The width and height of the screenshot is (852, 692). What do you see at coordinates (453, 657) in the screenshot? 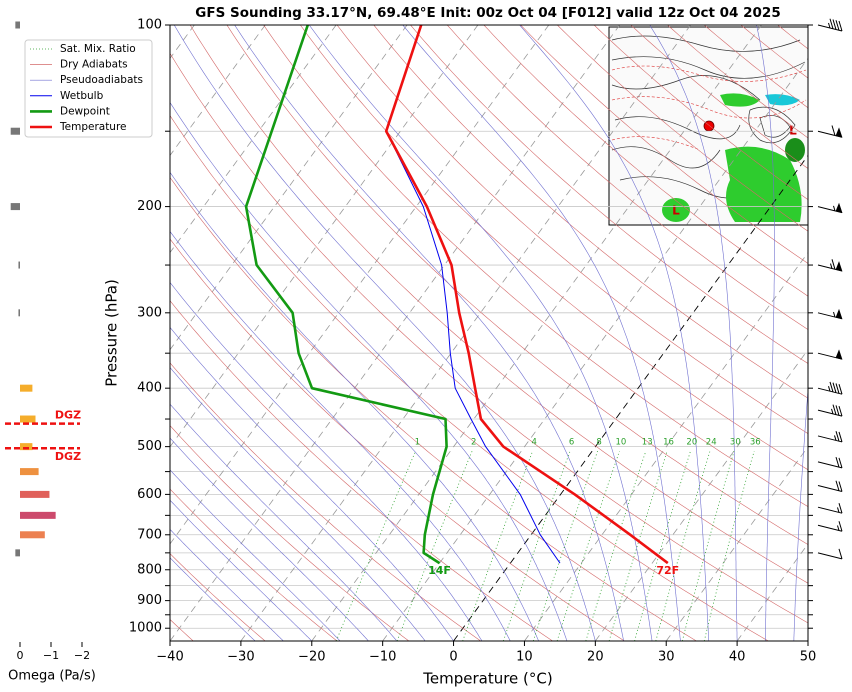
I see `x-tick-label: 0` at bounding box center [453, 657].